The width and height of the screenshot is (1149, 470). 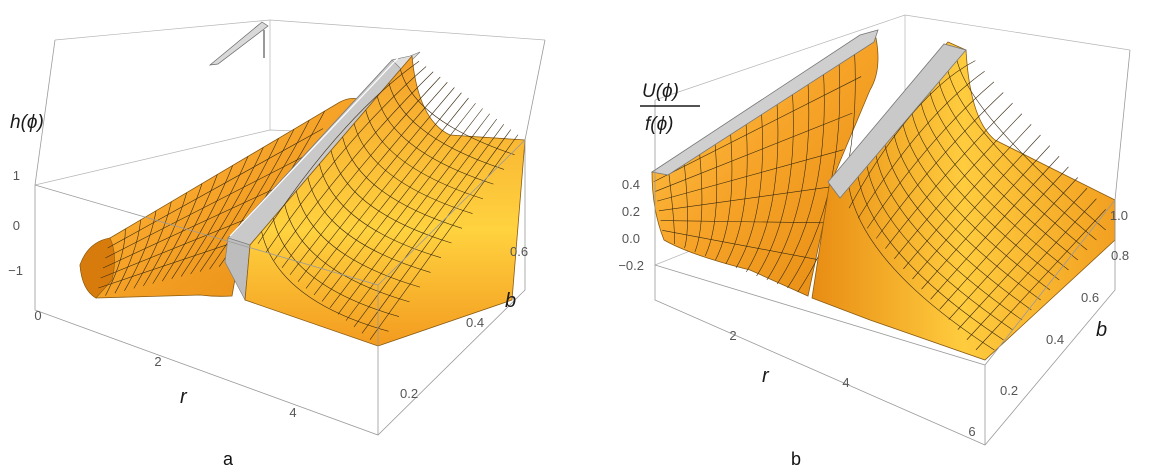 What do you see at coordinates (464, 322) in the screenshot?
I see `y-ticks-a: 0.2 0.4 0.6` at bounding box center [464, 322].